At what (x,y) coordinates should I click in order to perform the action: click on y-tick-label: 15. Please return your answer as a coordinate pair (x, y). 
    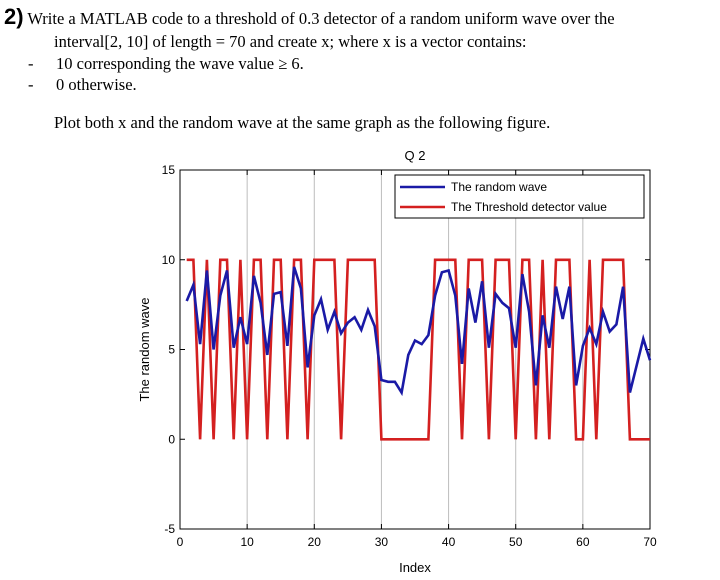
    Looking at the image, I should click on (169, 170).